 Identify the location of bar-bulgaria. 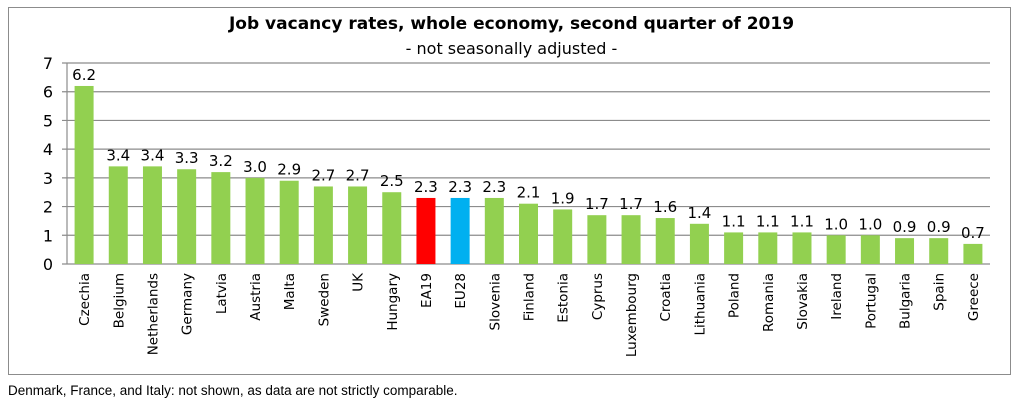
(905, 251).